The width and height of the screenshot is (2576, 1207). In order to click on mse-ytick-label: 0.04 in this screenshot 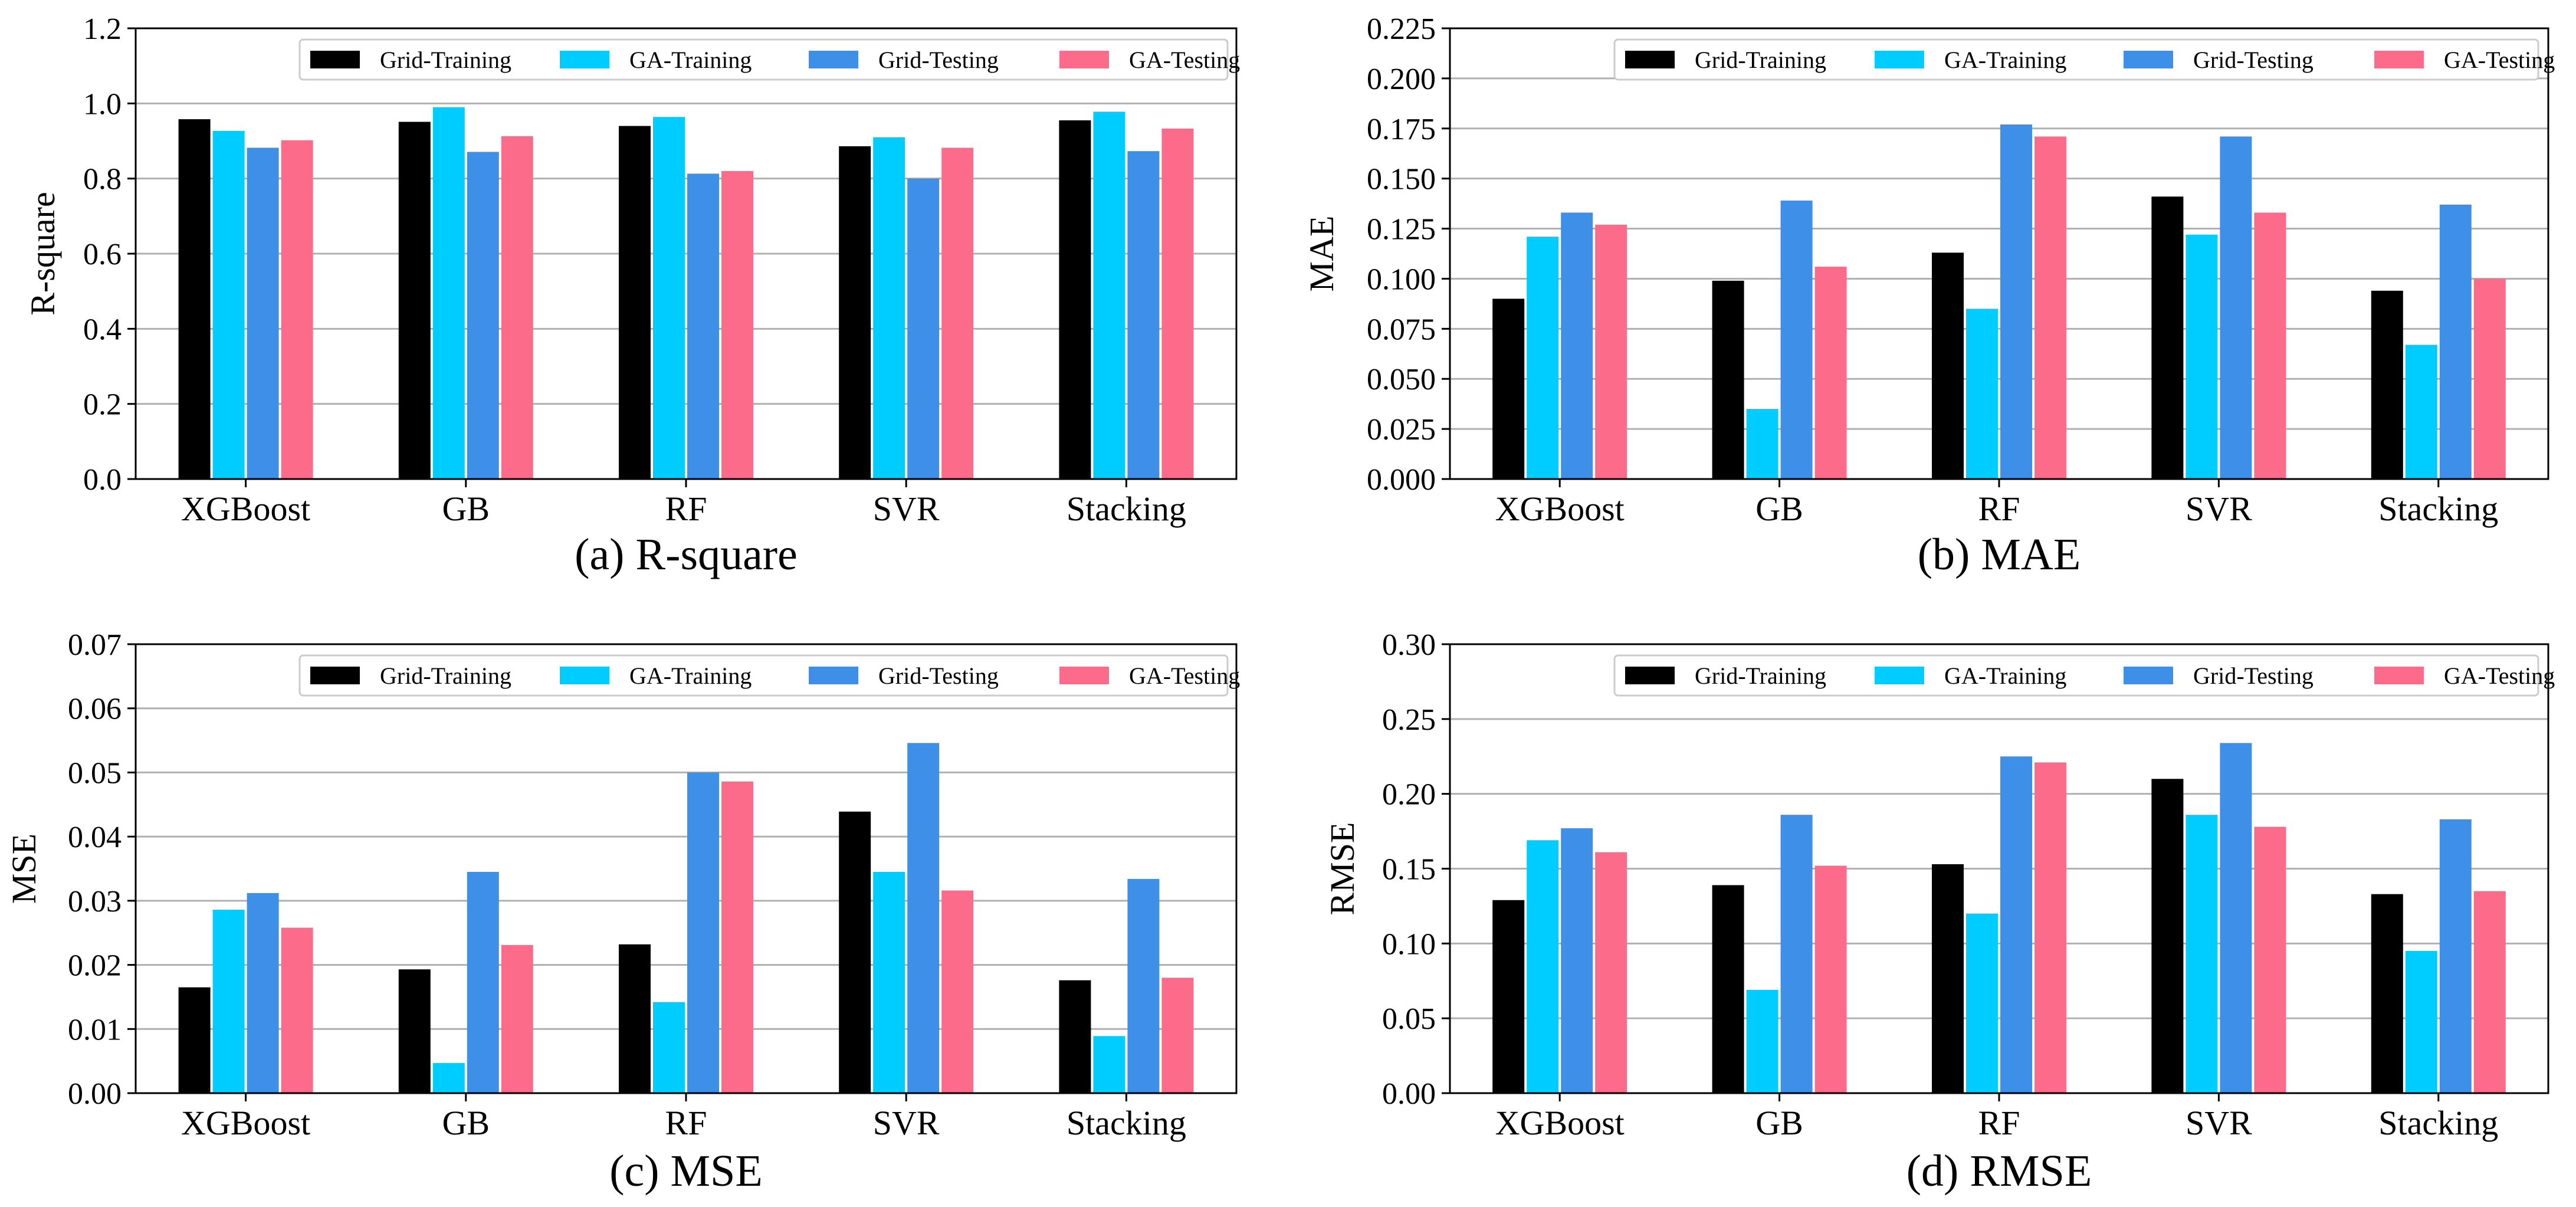, I will do `click(95, 837)`.